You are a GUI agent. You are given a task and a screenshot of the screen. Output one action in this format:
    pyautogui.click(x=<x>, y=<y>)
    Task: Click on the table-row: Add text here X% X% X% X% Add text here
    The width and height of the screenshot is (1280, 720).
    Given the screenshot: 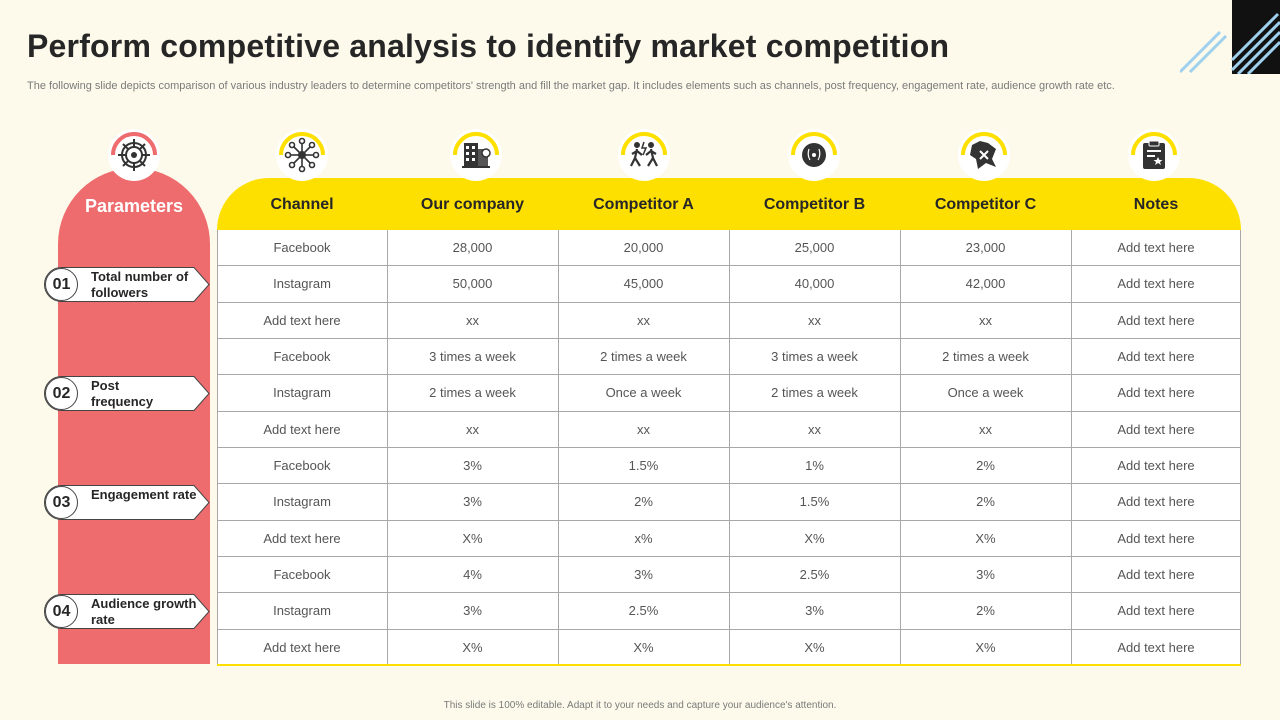 What is the action you would take?
    pyautogui.click(x=729, y=647)
    